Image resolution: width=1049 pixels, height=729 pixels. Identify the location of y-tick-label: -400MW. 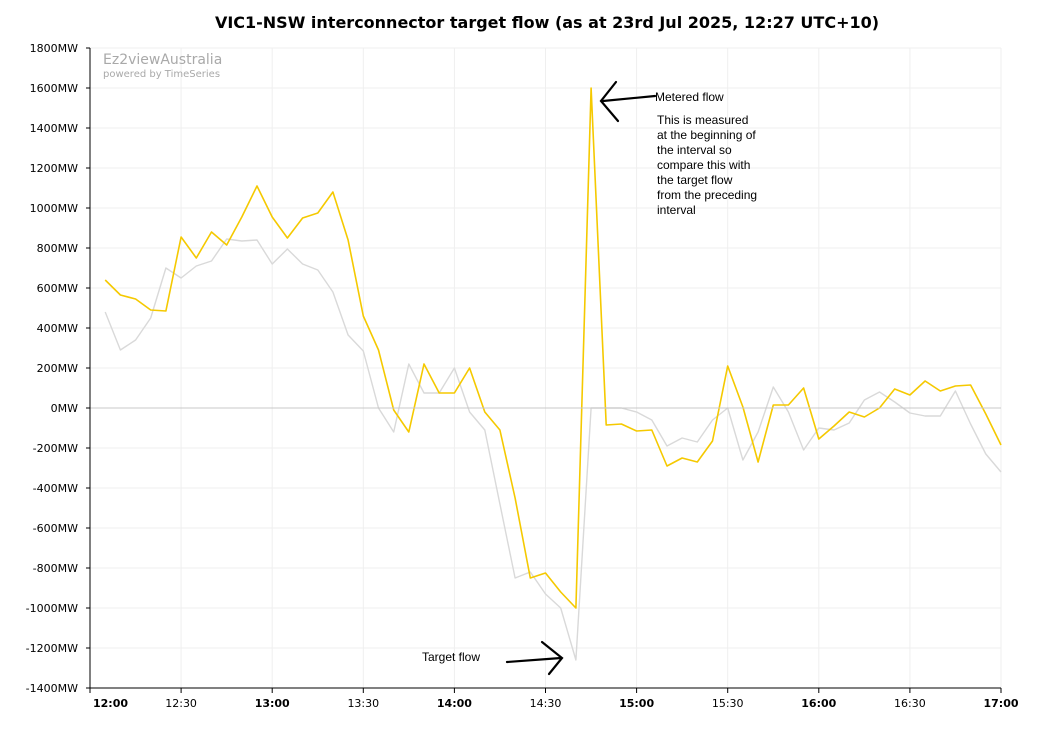
(55, 488).